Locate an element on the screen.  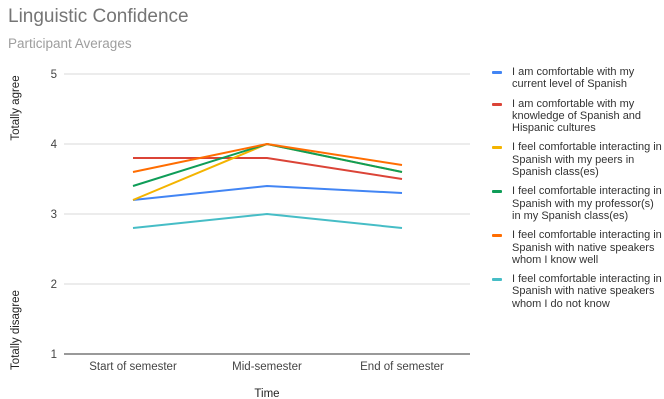
y-tick-labels: 1 2 3 4 5 is located at coordinates (54, 215).